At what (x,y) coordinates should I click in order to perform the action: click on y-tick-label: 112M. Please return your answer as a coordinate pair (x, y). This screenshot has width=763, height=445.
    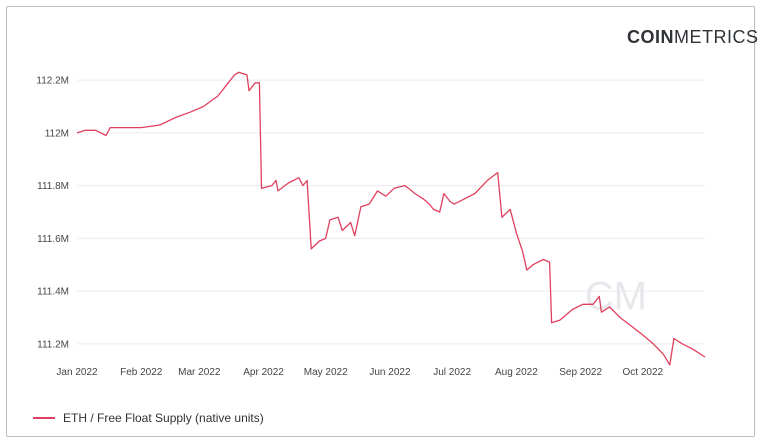
    Looking at the image, I should click on (57, 133).